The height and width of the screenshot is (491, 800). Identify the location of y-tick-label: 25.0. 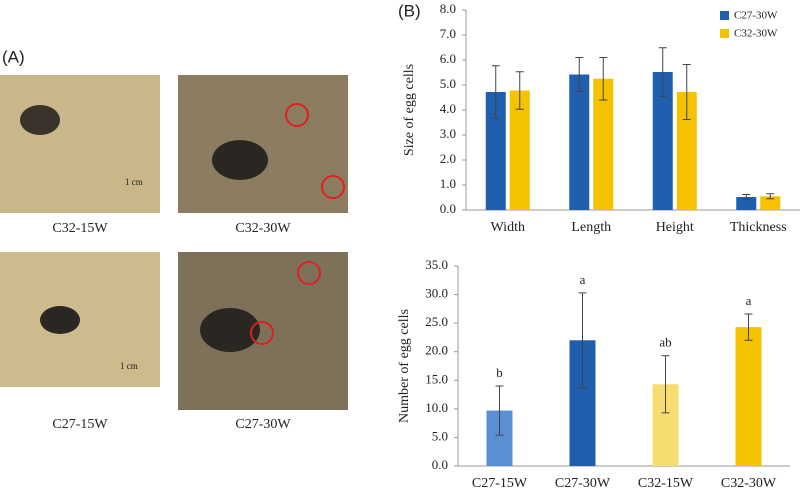
(436, 321).